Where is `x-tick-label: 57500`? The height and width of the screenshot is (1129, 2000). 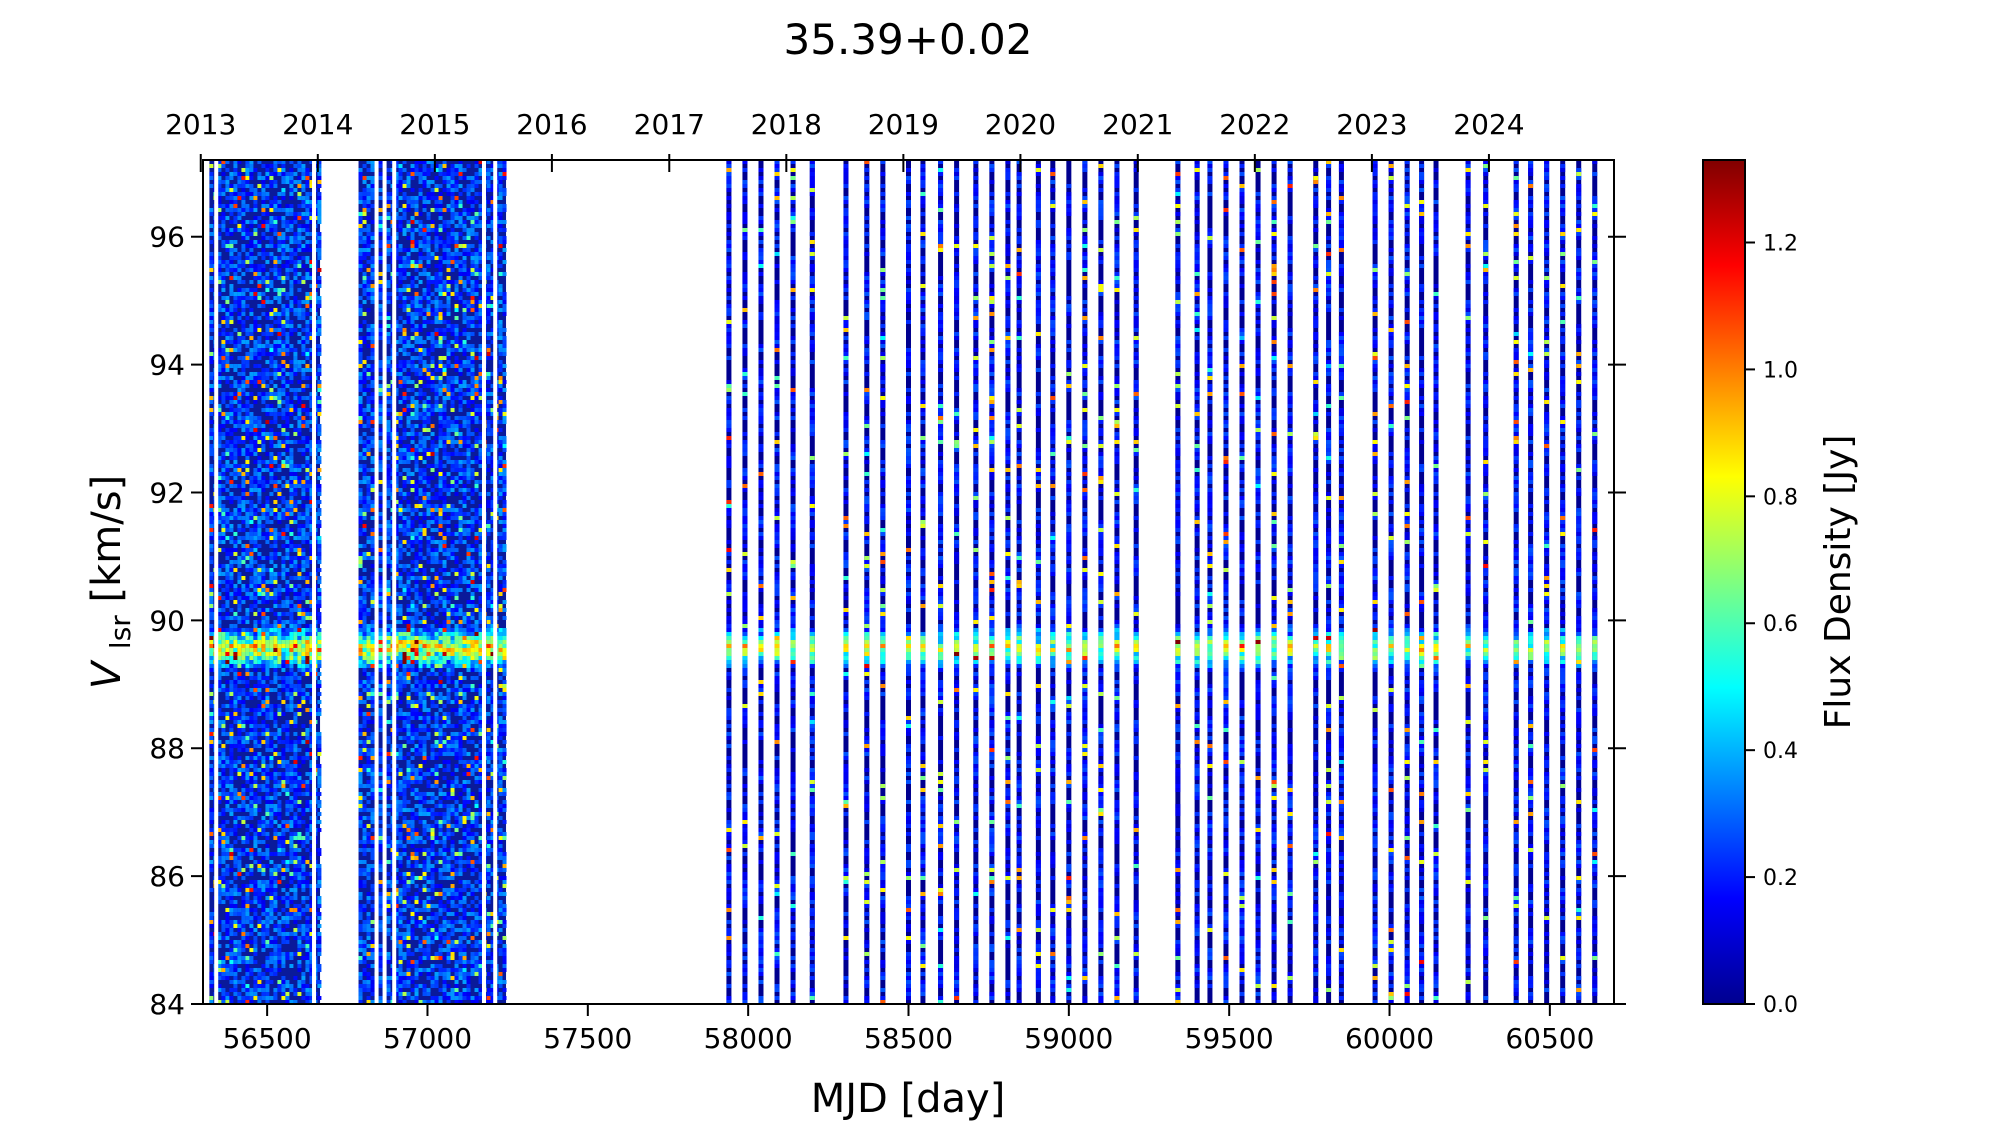 x-tick-label: 57500 is located at coordinates (587, 1038).